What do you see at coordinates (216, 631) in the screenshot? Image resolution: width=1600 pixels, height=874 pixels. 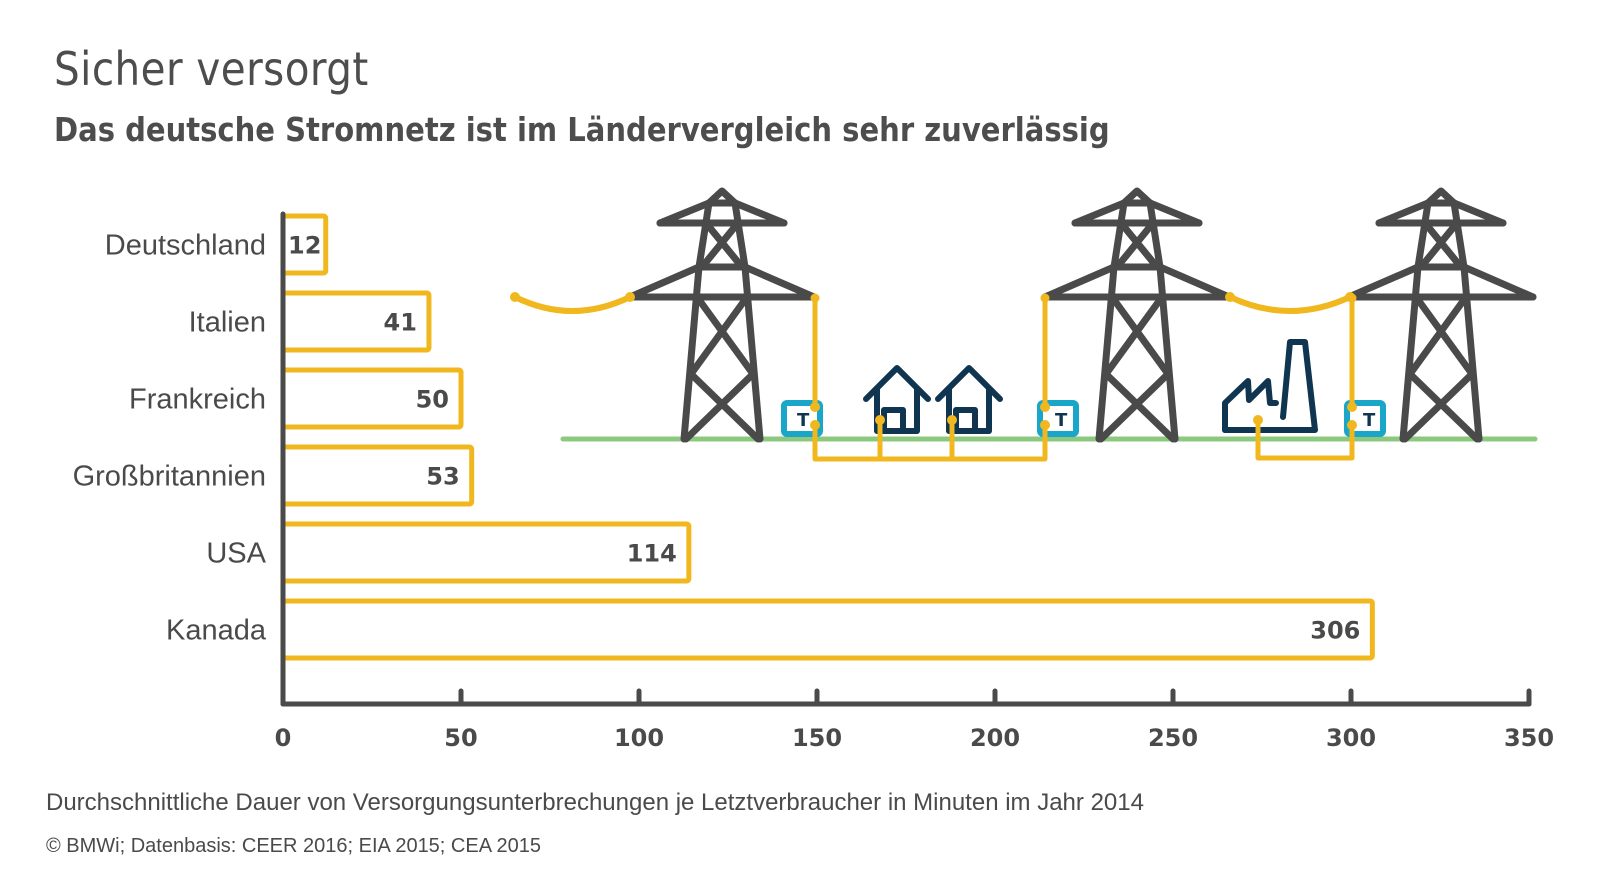 I see `category-label: Kanada` at bounding box center [216, 631].